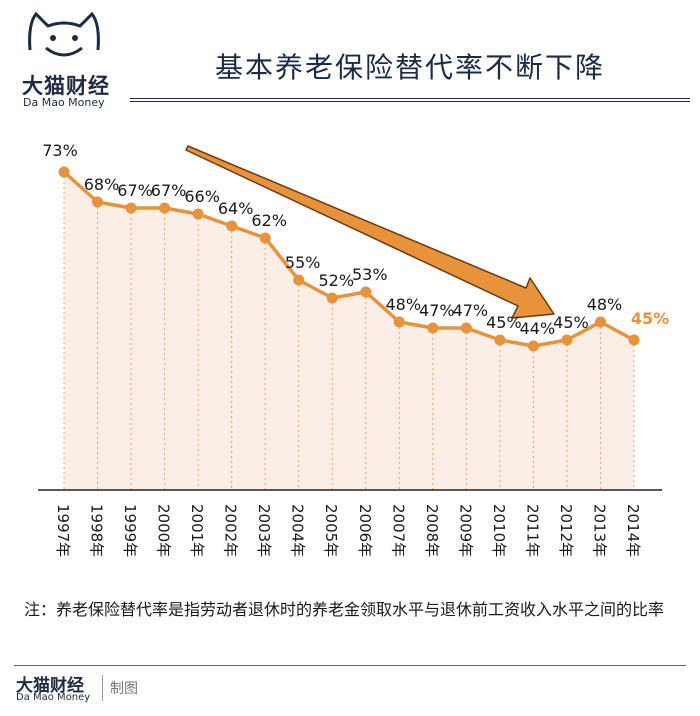 The width and height of the screenshot is (700, 716). Describe the element at coordinates (370, 232) in the screenshot. I see `trend-arrow` at that location.